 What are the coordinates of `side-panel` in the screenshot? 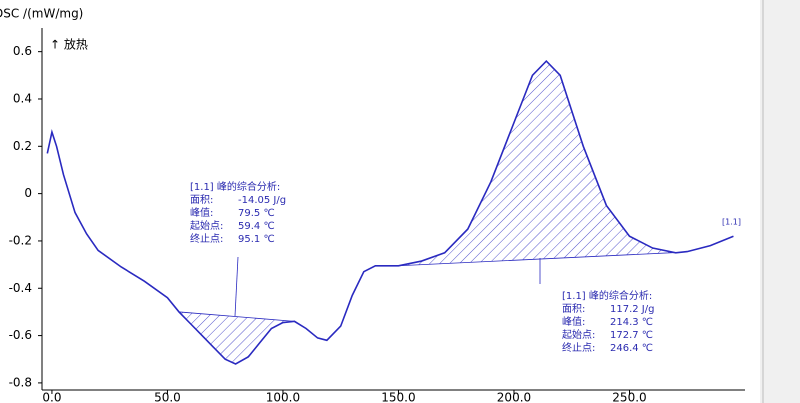 It's located at (780, 201).